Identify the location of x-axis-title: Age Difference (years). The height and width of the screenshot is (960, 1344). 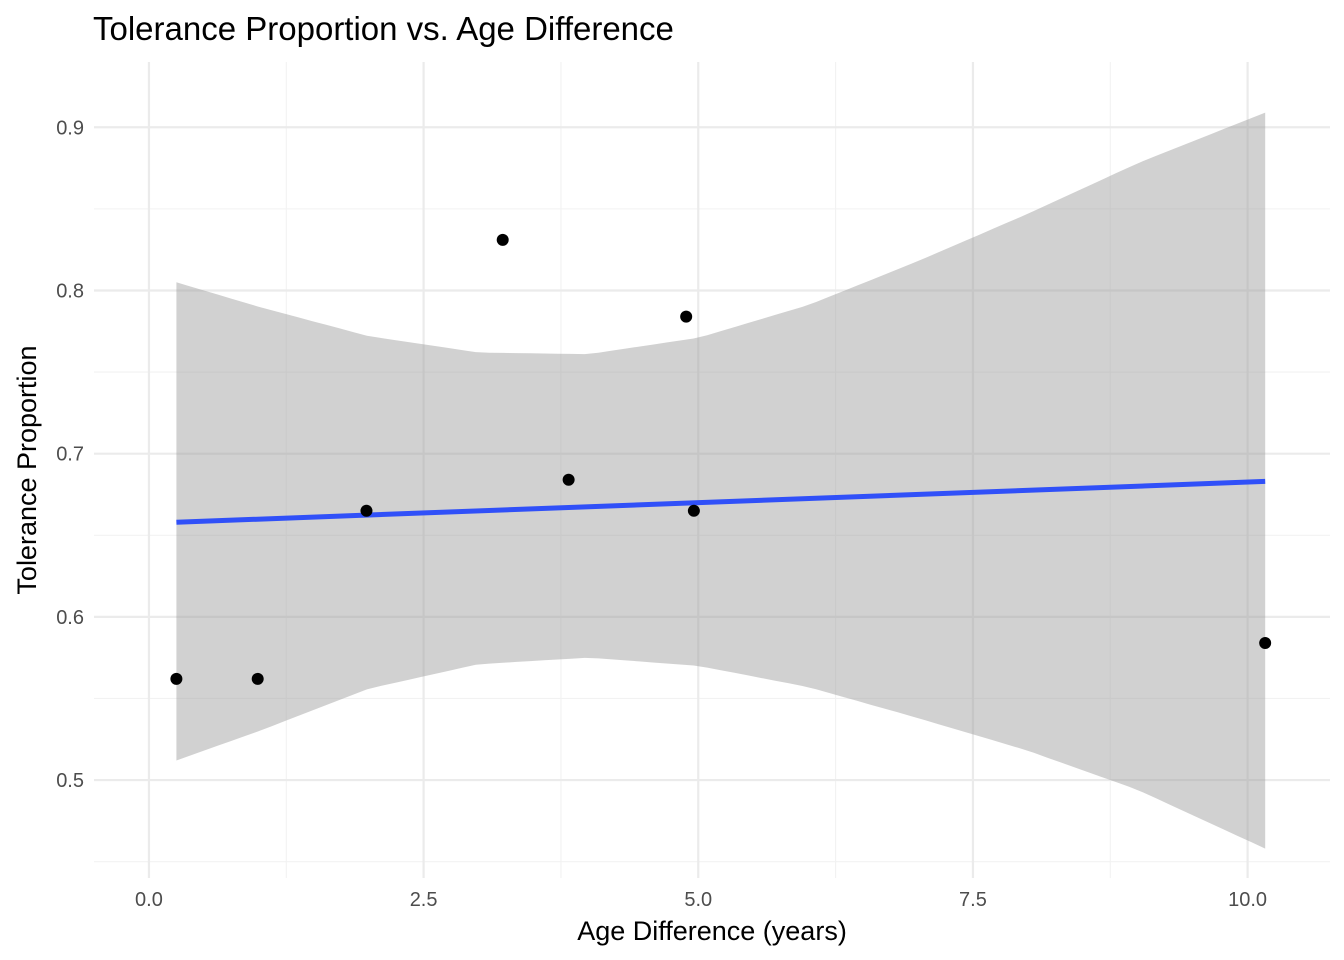
(712, 931).